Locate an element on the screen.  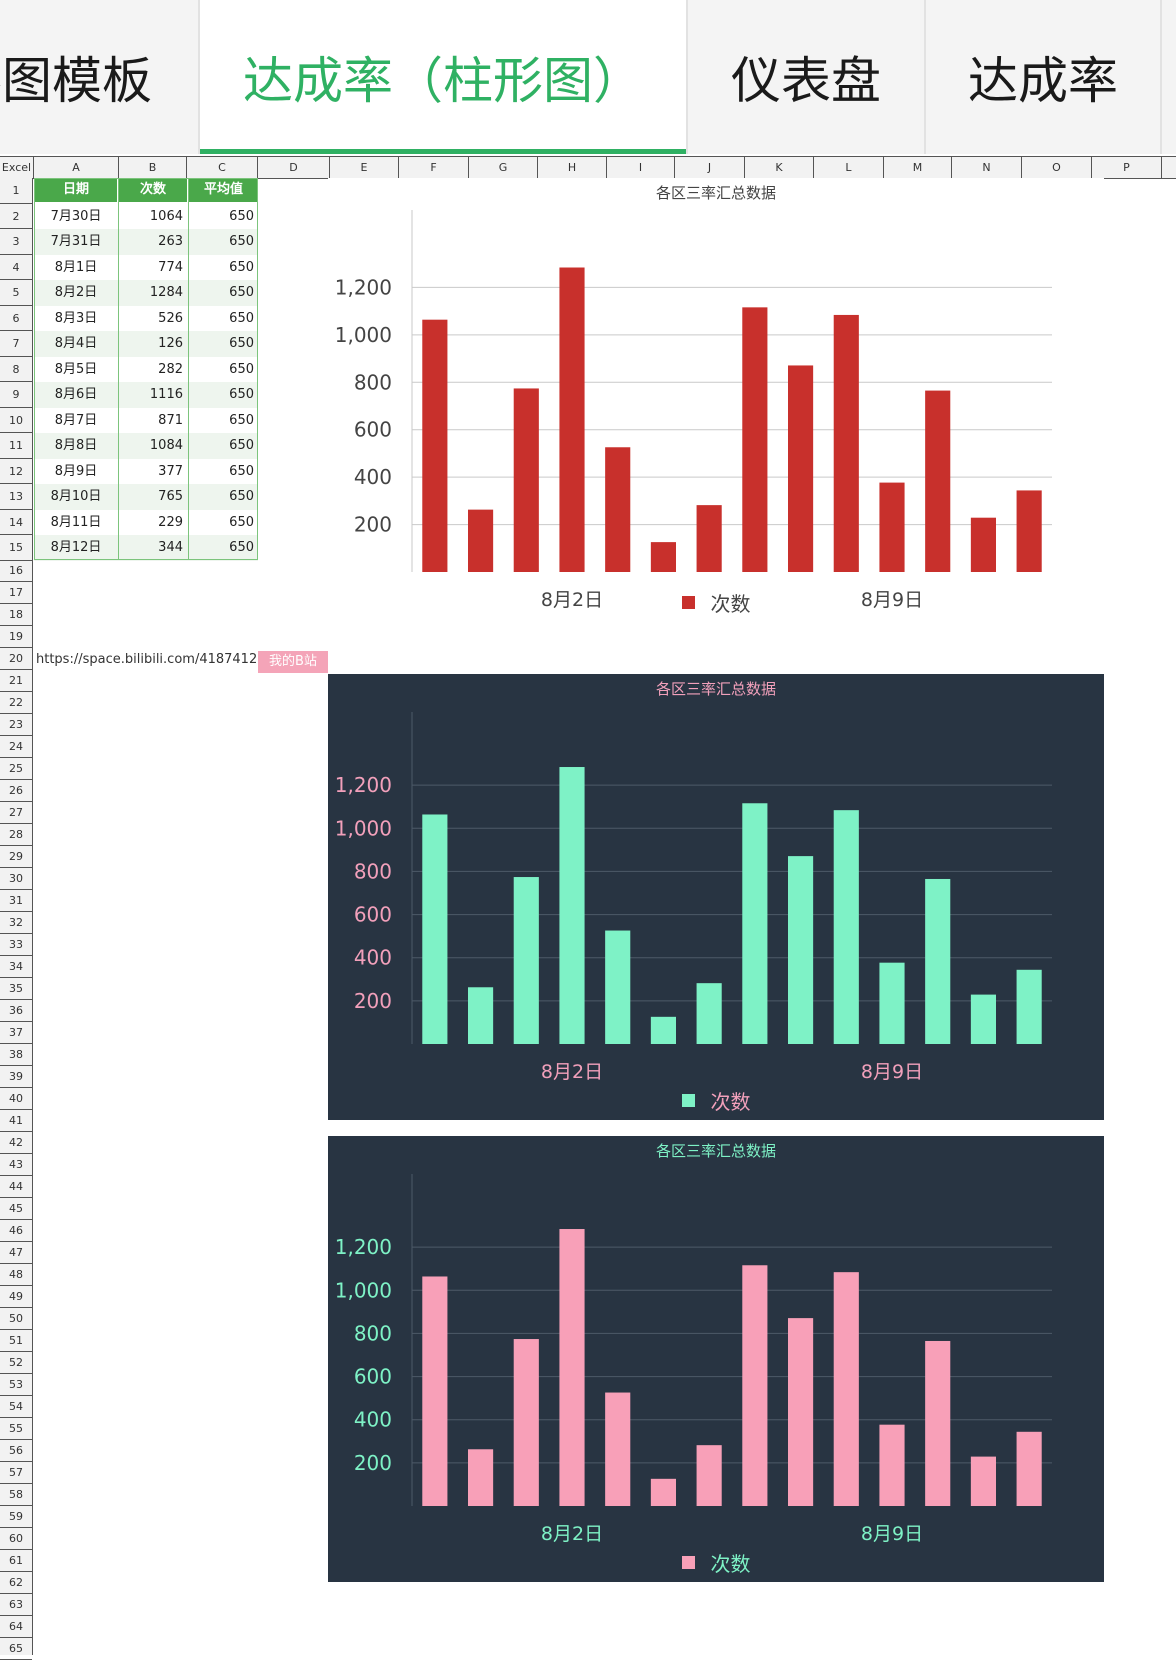
bar-8月6日 is located at coordinates (755, 439).